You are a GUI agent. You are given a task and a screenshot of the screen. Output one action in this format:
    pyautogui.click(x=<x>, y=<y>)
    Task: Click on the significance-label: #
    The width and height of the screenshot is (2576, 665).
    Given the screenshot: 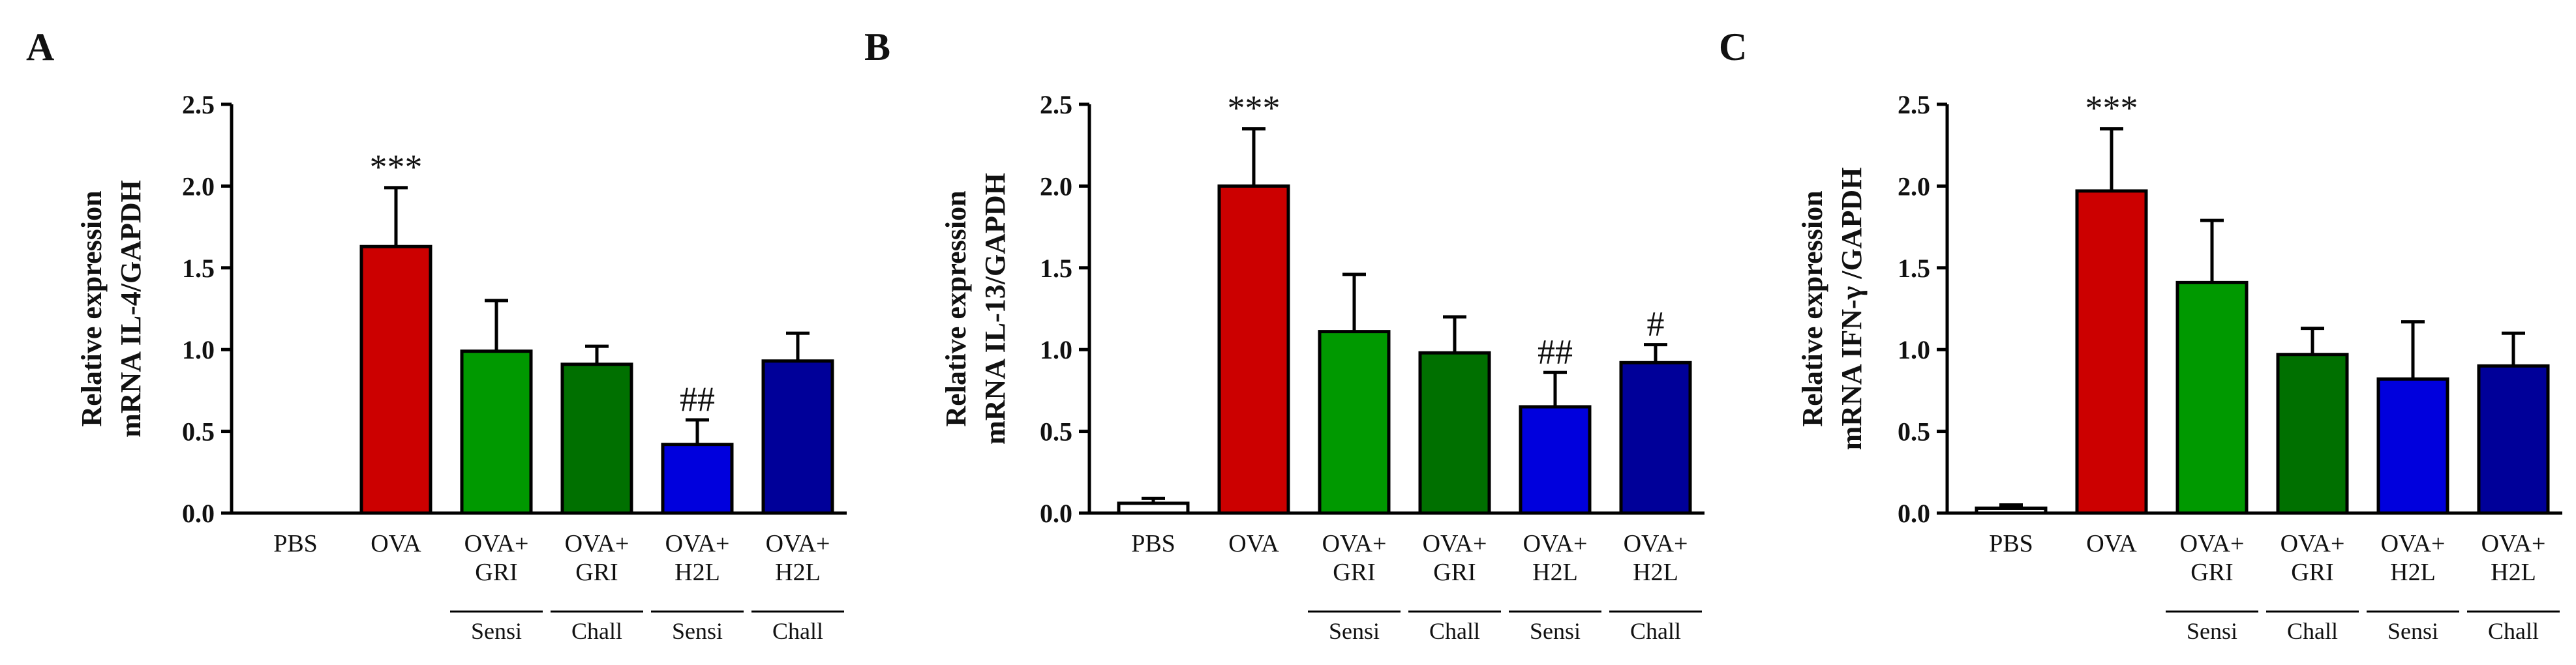 What is the action you would take?
    pyautogui.click(x=1656, y=324)
    